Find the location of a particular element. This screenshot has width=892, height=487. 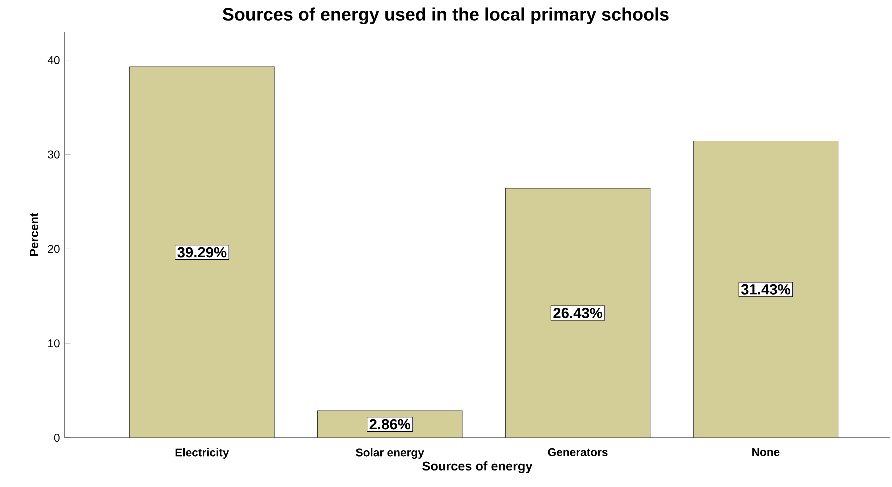

x-tick-label: Solar energy is located at coordinates (390, 454).